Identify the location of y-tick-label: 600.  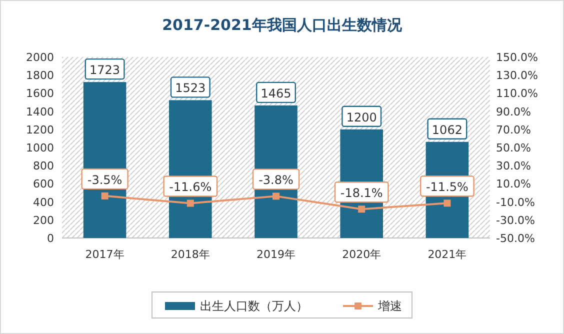
(43, 184).